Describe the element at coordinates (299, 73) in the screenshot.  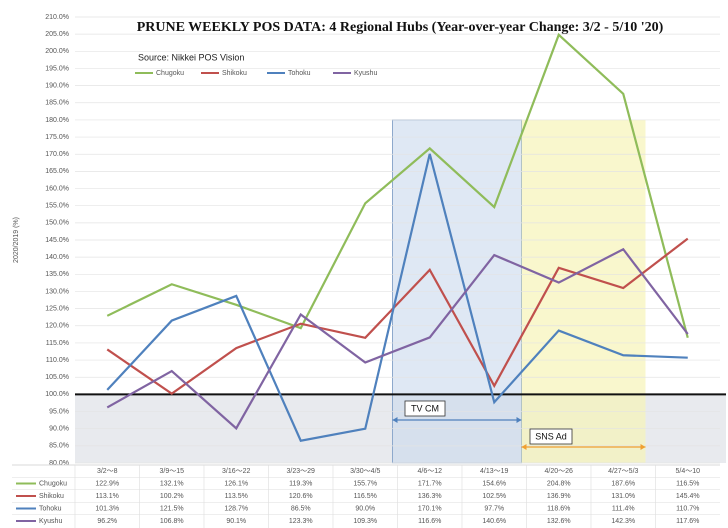
I see `legend-label: Tohoku` at that location.